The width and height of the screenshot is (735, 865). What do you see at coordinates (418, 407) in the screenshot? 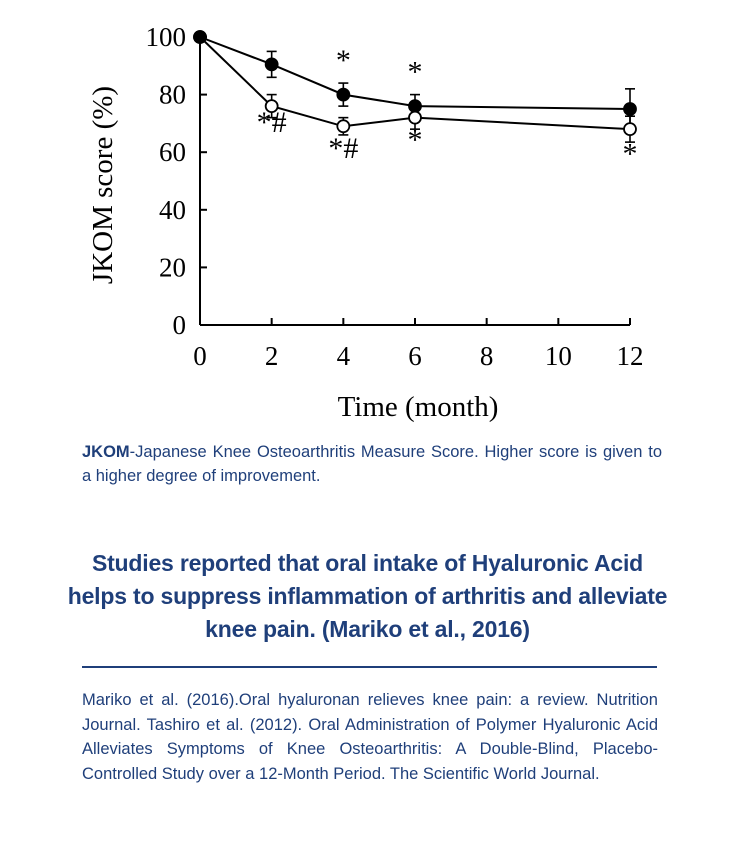
I see `x-axis-label: Time (month)` at bounding box center [418, 407].